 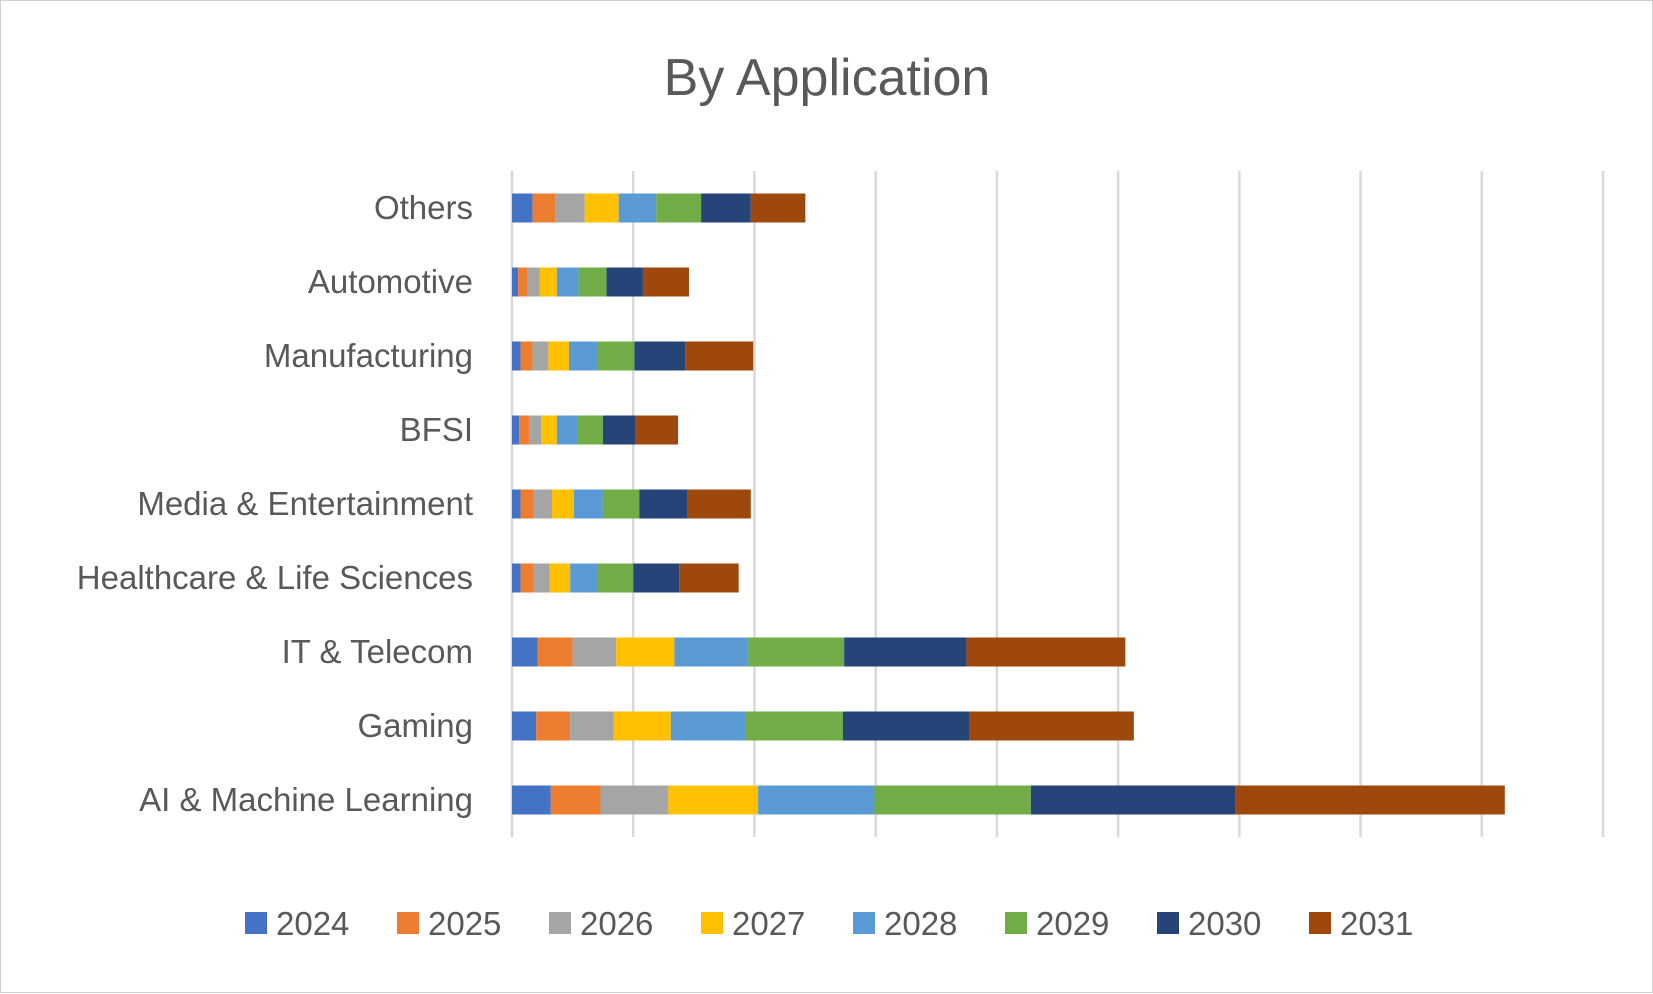 I want to click on category-label: Others, so click(x=423, y=207).